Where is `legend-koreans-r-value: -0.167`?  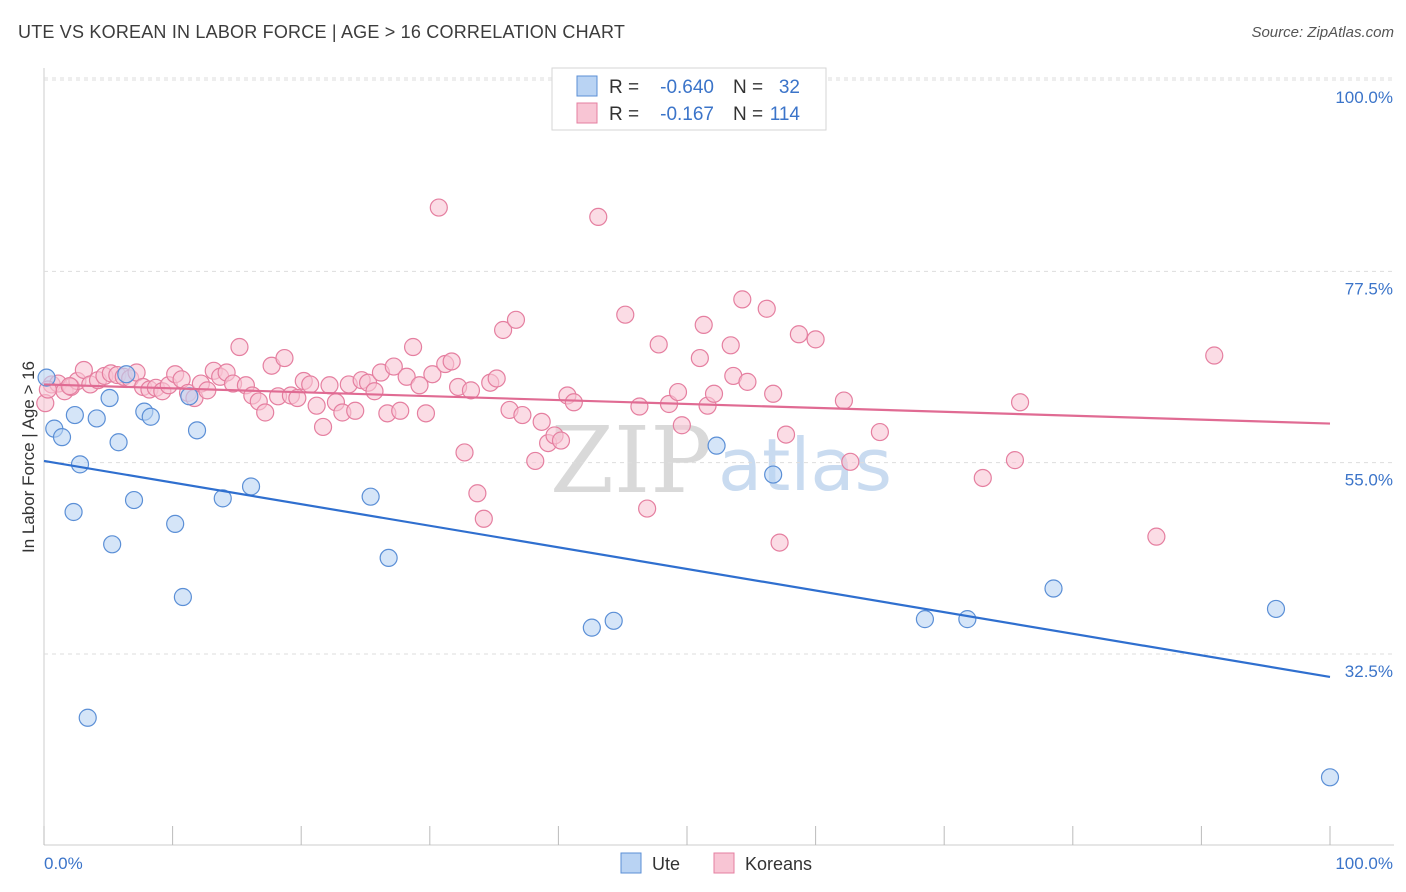 legend-koreans-r-value: -0.167 is located at coordinates (687, 114).